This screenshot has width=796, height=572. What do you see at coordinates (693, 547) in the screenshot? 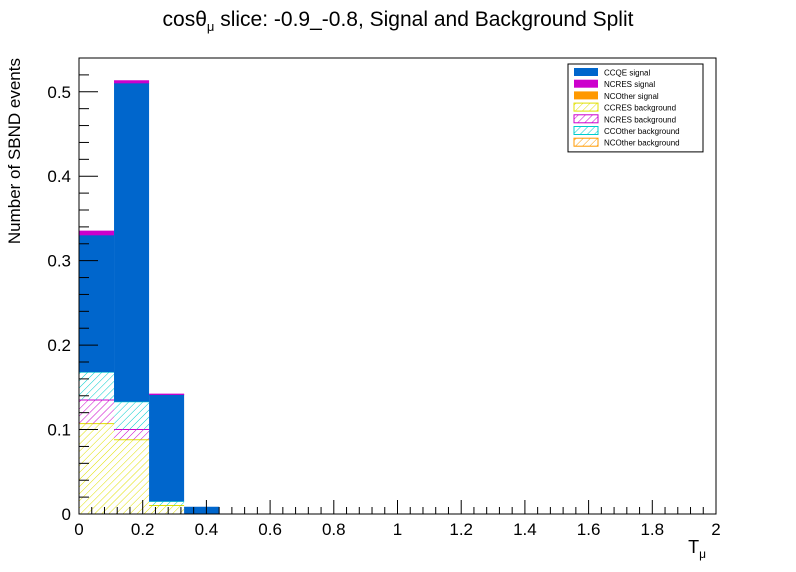
I see `x-axis-label-main: T` at bounding box center [693, 547].